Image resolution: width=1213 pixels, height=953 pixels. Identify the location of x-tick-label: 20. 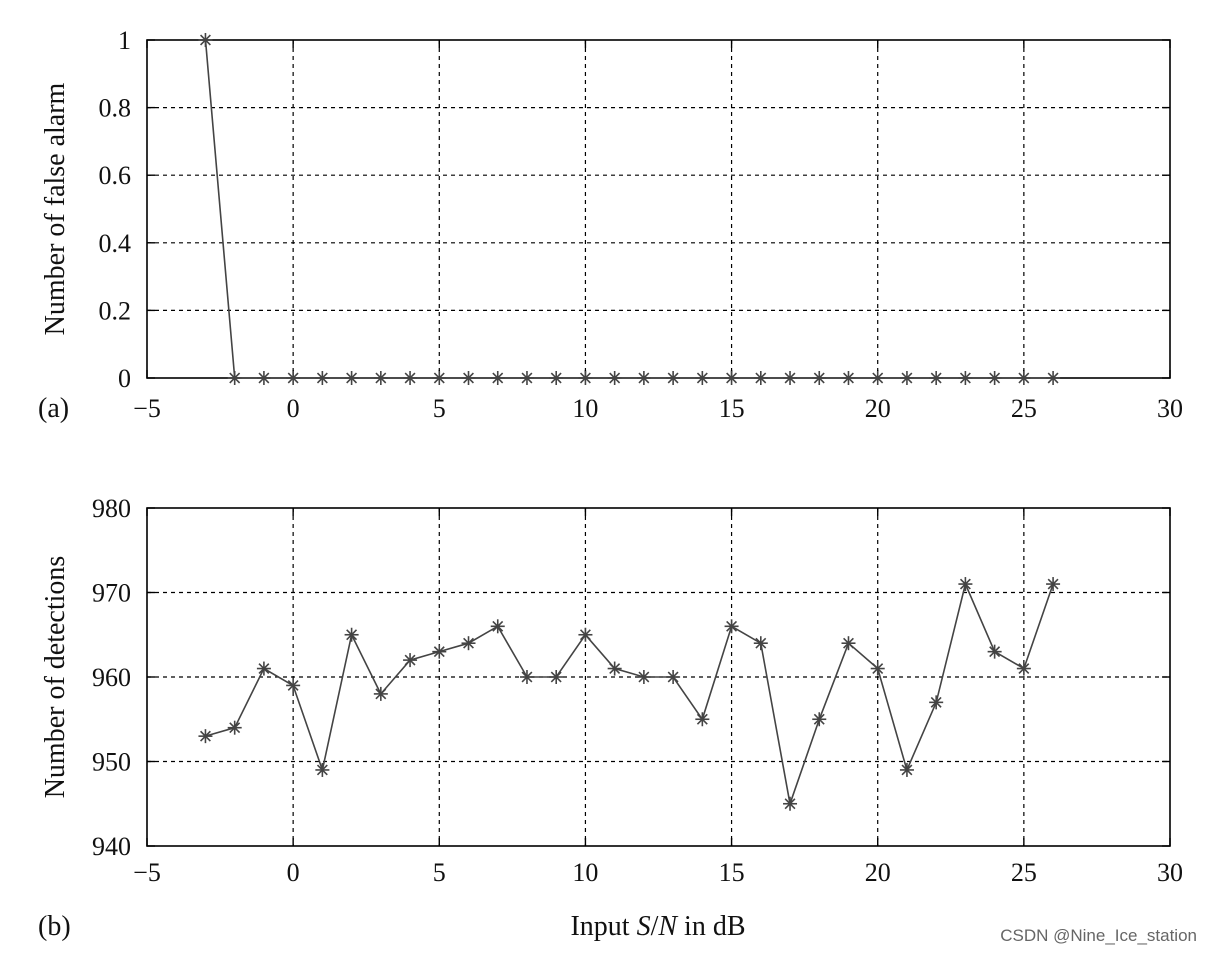
(878, 872).